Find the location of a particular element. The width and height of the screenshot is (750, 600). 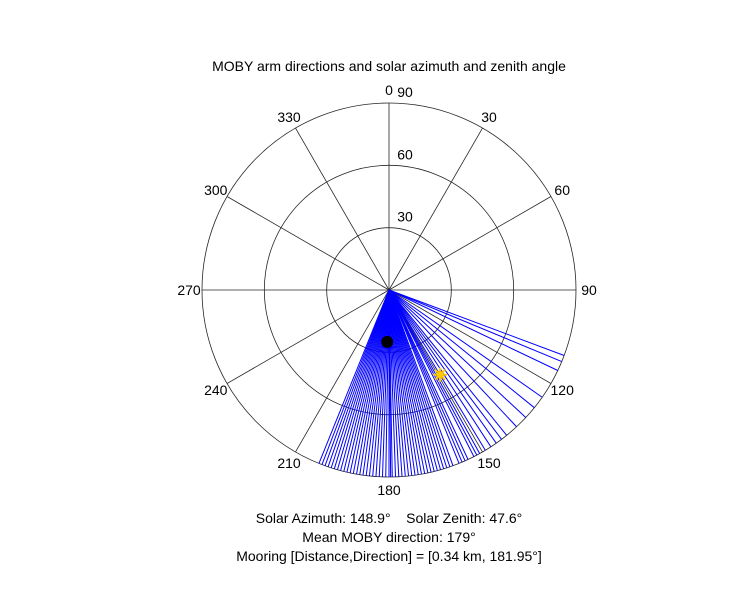

r-tick-labels: 30 60 90 is located at coordinates (405, 154).